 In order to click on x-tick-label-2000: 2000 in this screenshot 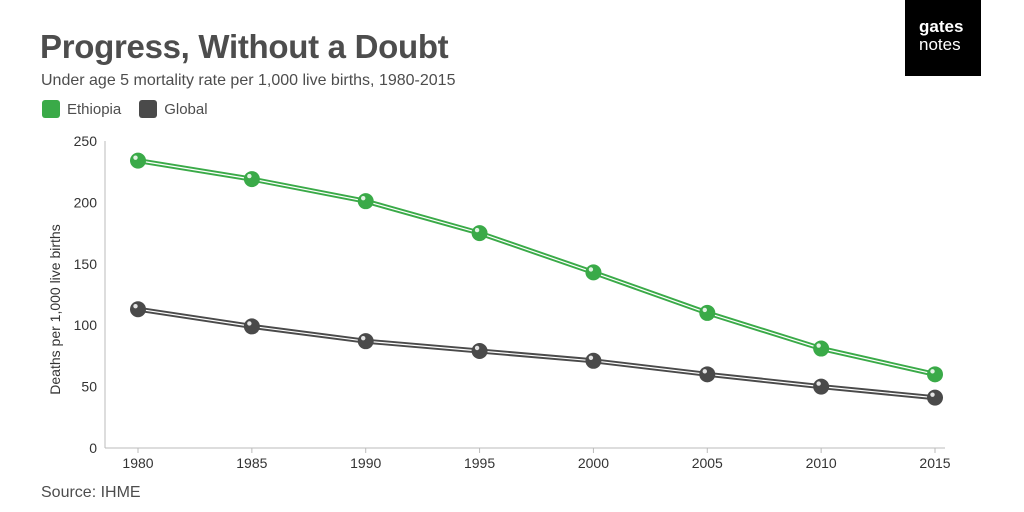, I will do `click(593, 463)`.